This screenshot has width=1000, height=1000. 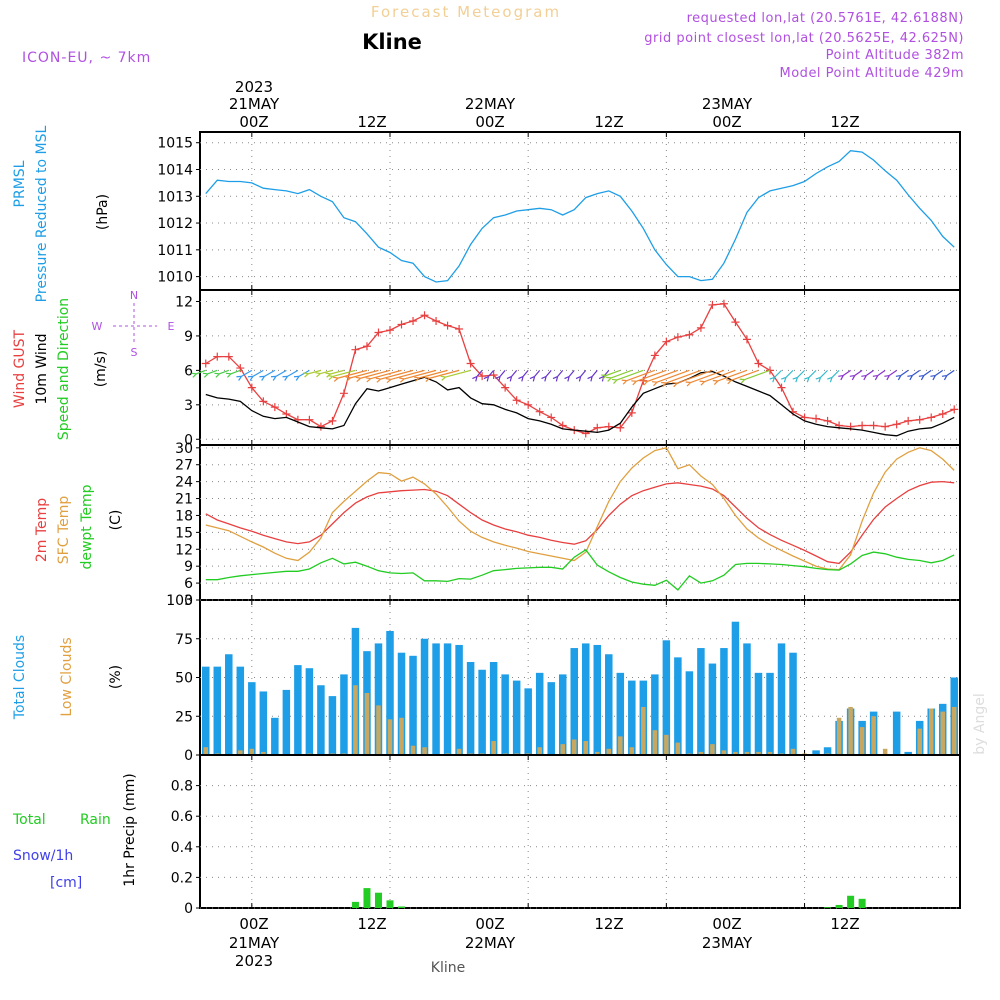 I want to click on gust-label: Wind GUST, so click(x=20, y=368).